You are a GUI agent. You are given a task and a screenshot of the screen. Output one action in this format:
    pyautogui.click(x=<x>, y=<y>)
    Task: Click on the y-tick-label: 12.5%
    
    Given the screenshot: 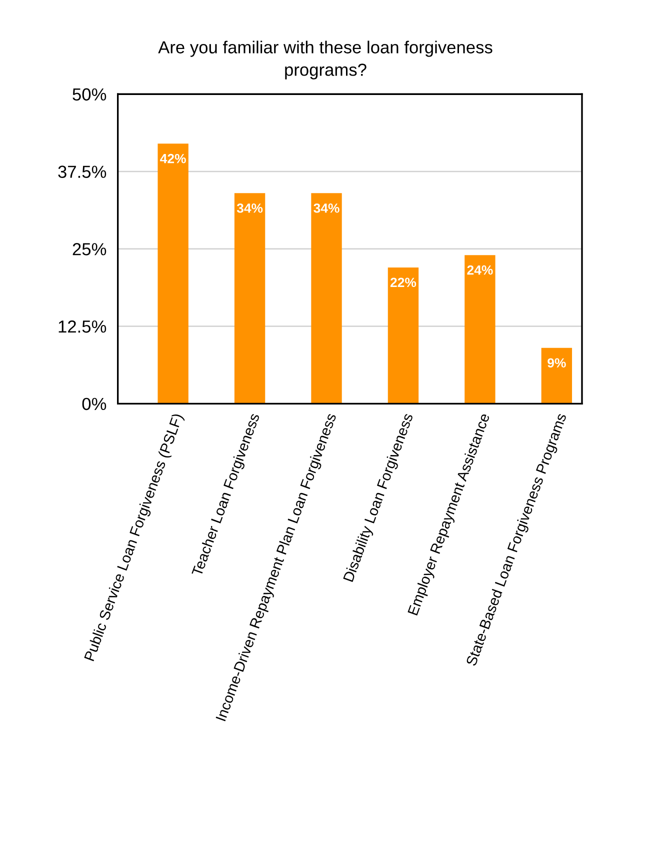 What is the action you would take?
    pyautogui.click(x=82, y=326)
    